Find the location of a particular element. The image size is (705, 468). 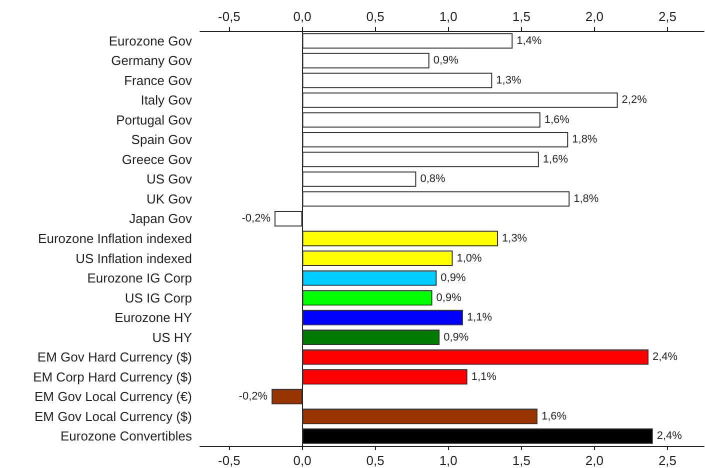

x-tick-label: 2,0 is located at coordinates (594, 460).